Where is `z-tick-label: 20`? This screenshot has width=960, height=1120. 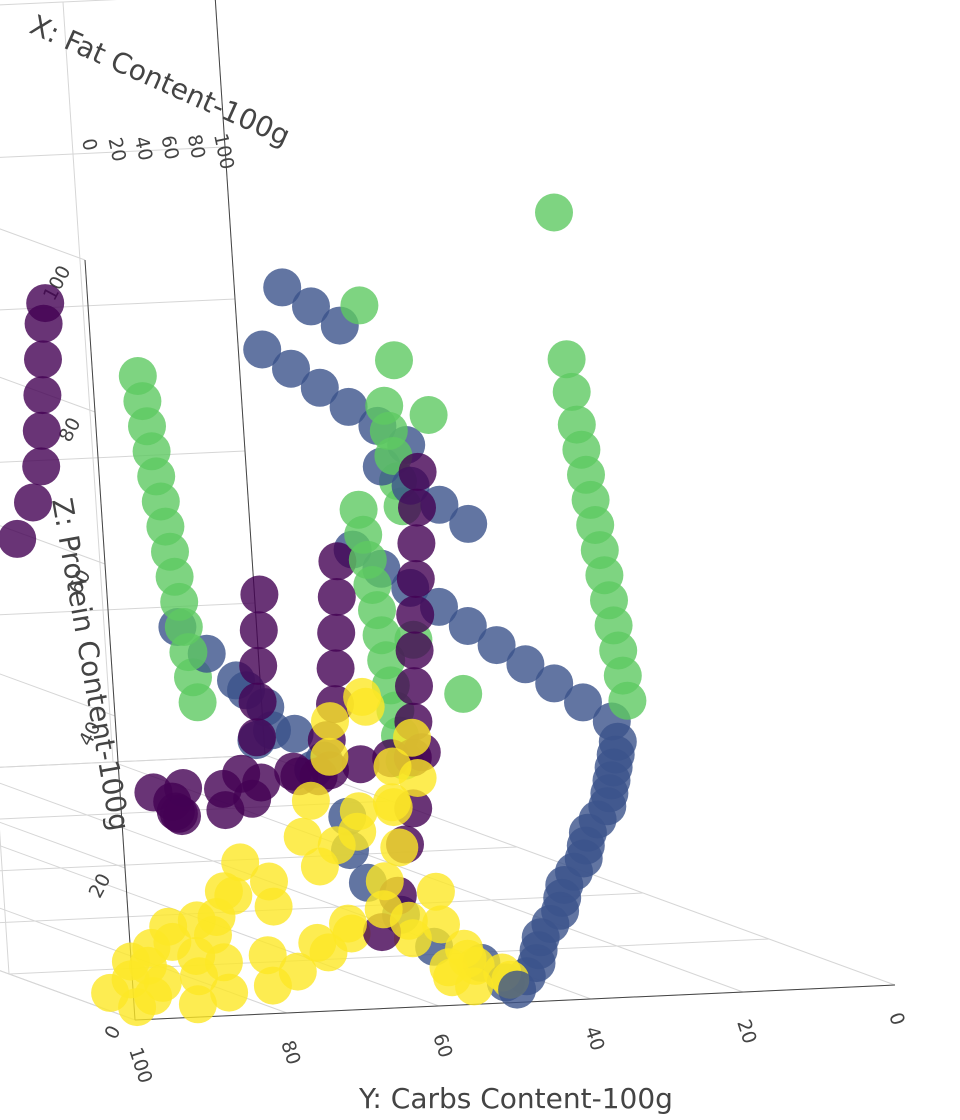
z-tick-label: 20 is located at coordinates (100, 886).